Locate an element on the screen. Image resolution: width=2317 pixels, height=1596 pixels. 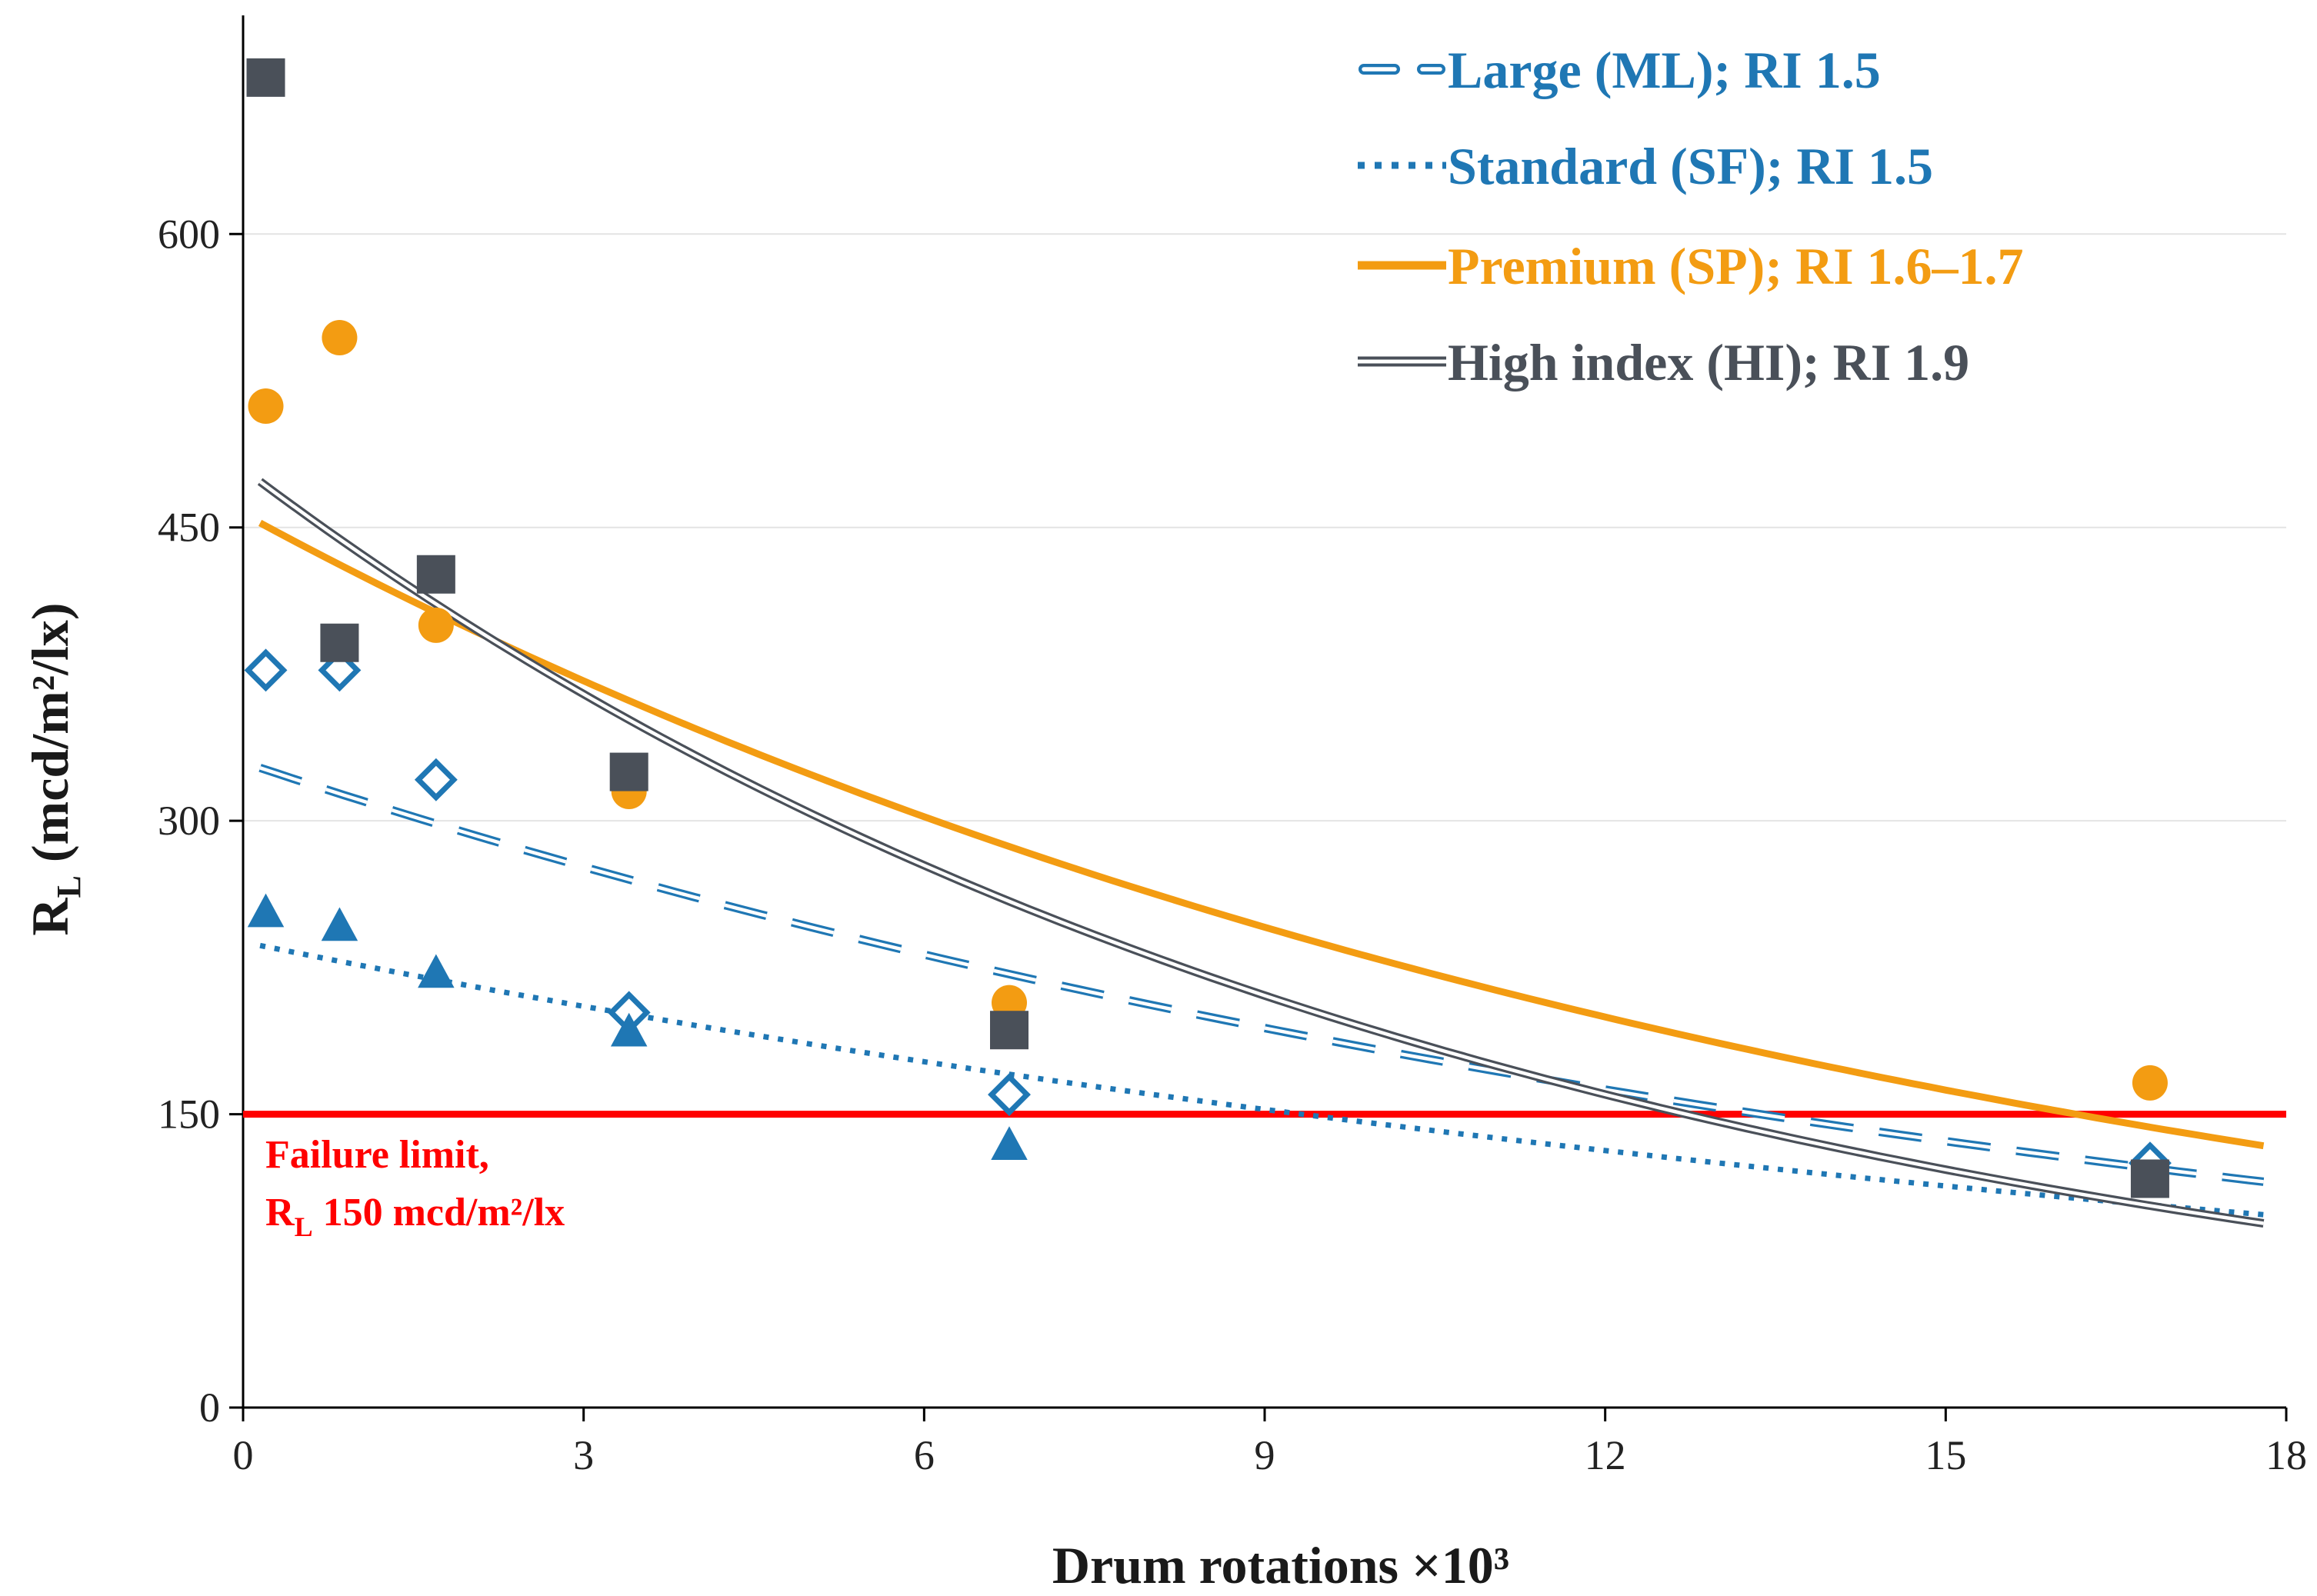
x-tick-label-0: 0 is located at coordinates (243, 1455).